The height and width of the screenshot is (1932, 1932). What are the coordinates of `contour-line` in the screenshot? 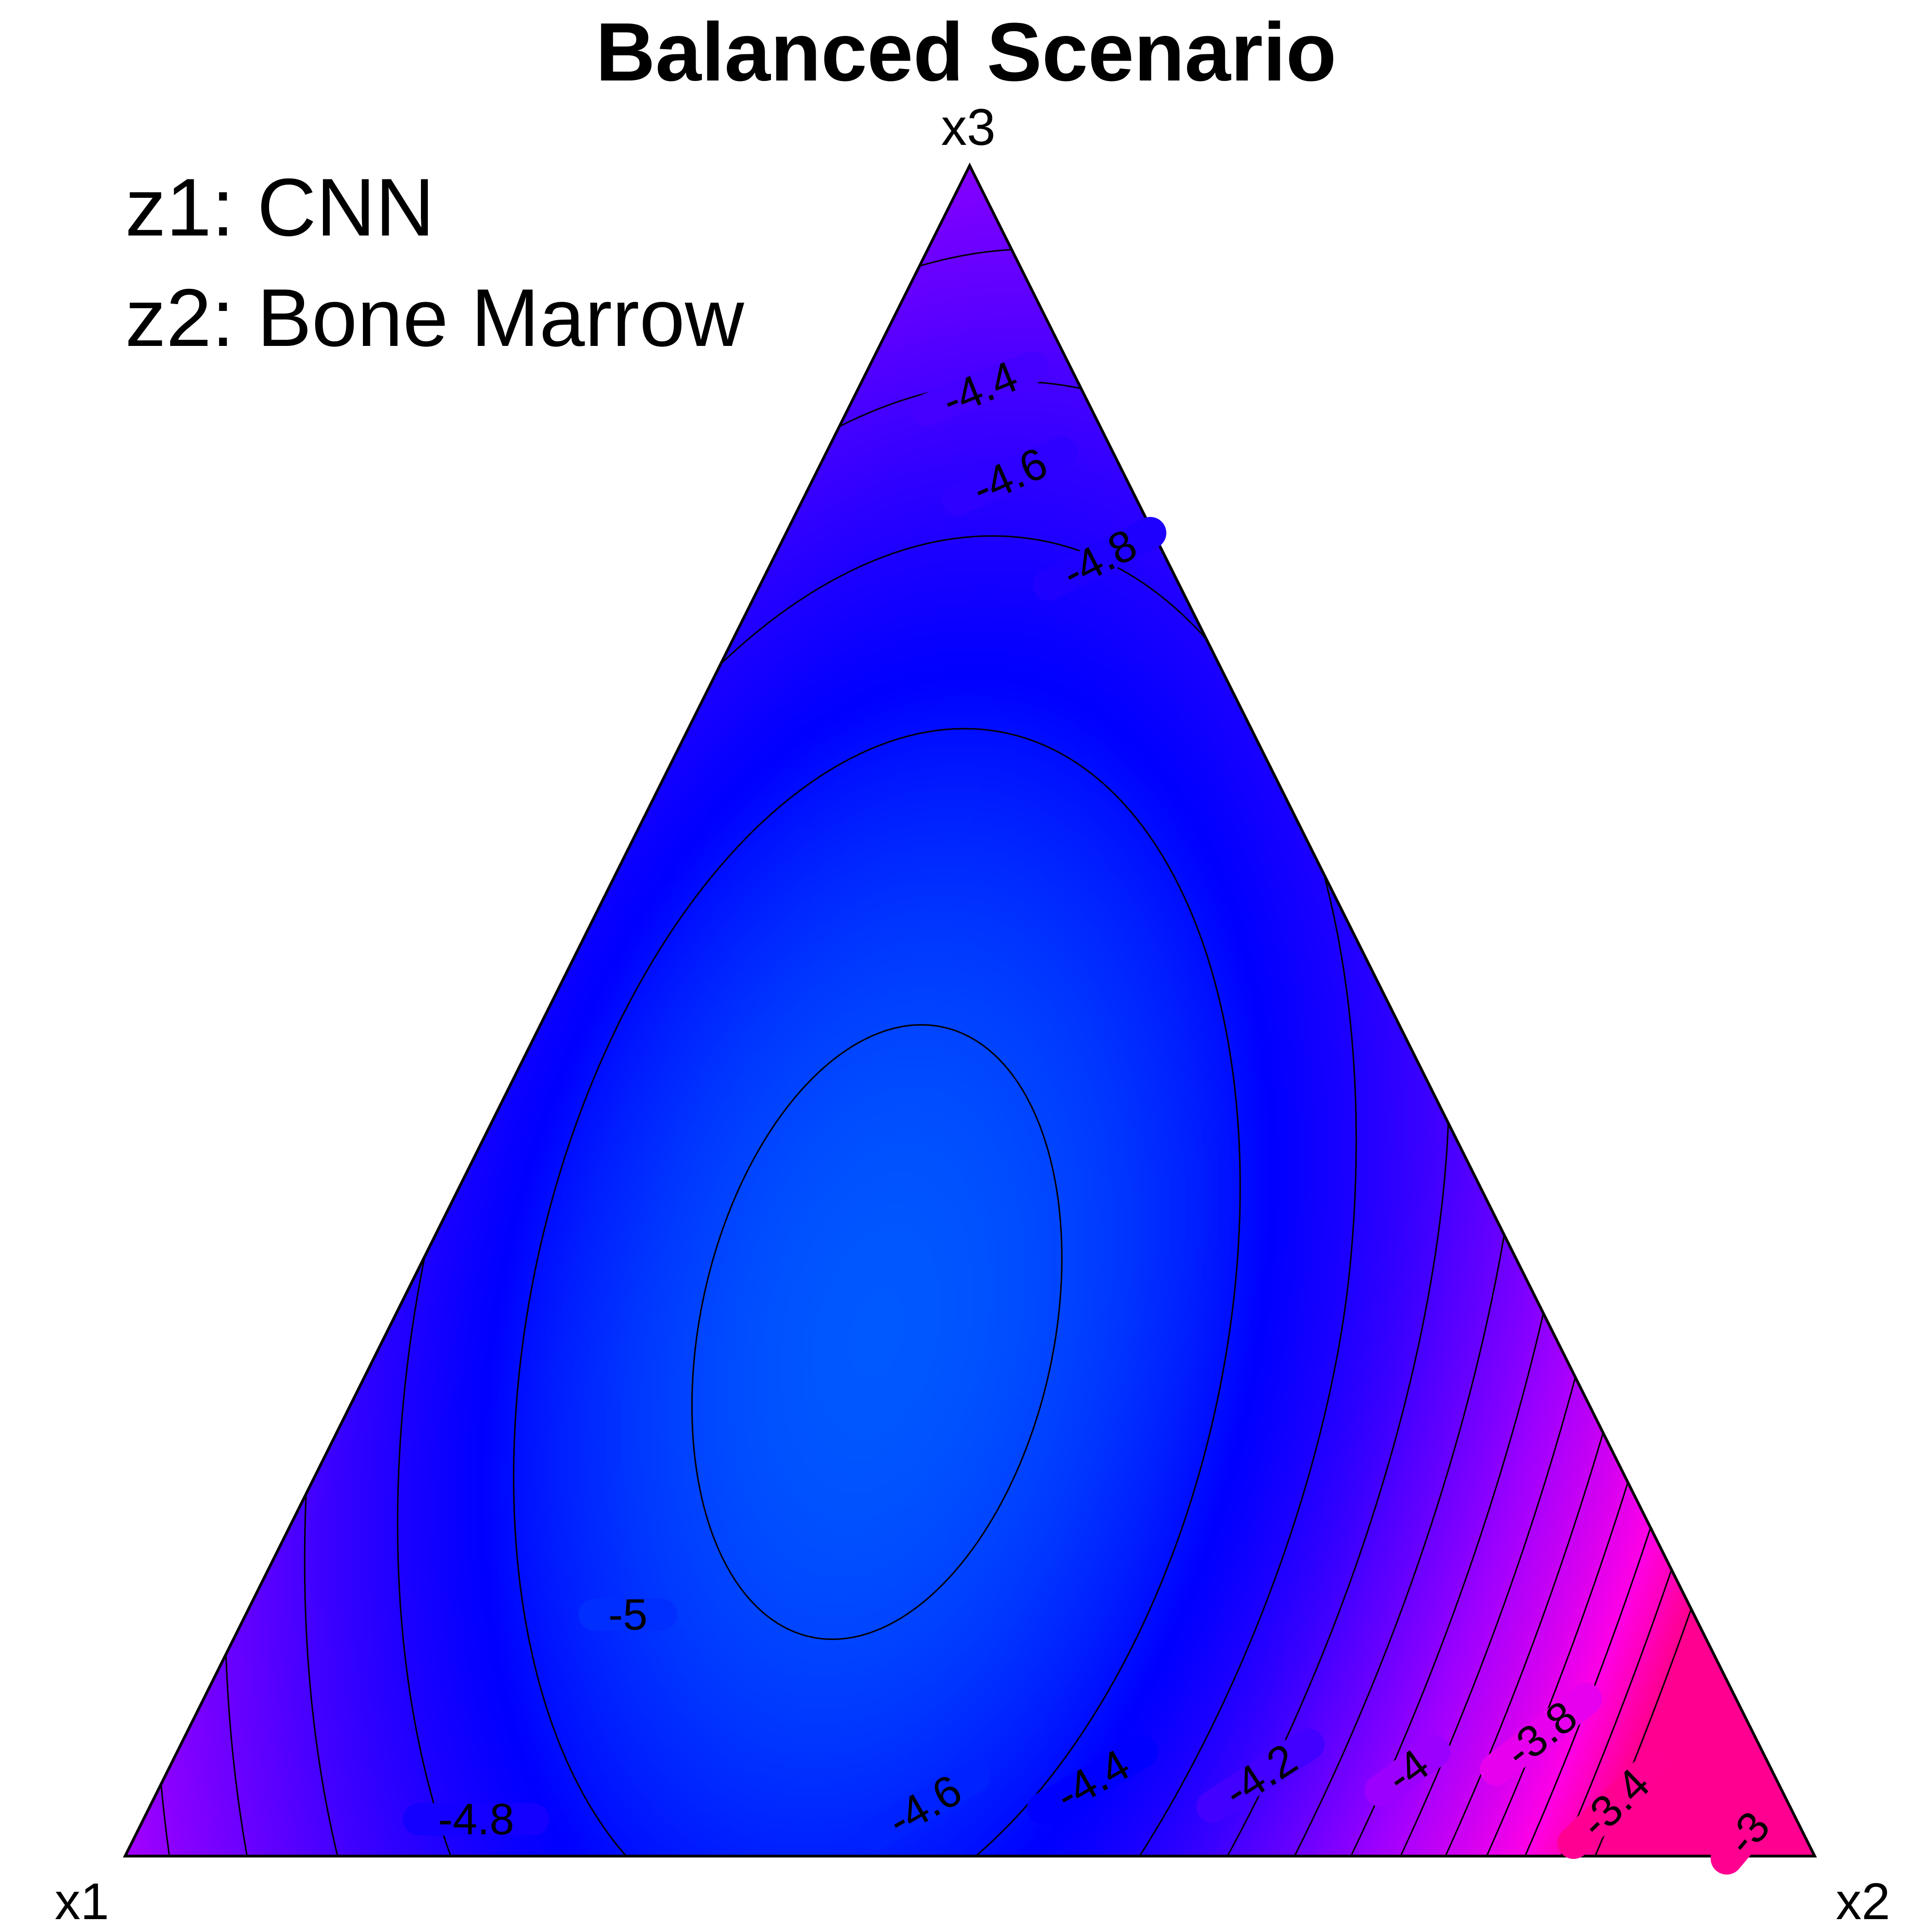 It's located at (877, 1332).